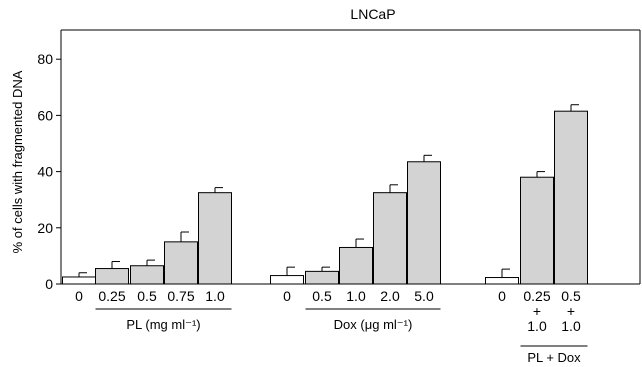  I want to click on x-tick-label-7: 1.0, so click(356, 296).